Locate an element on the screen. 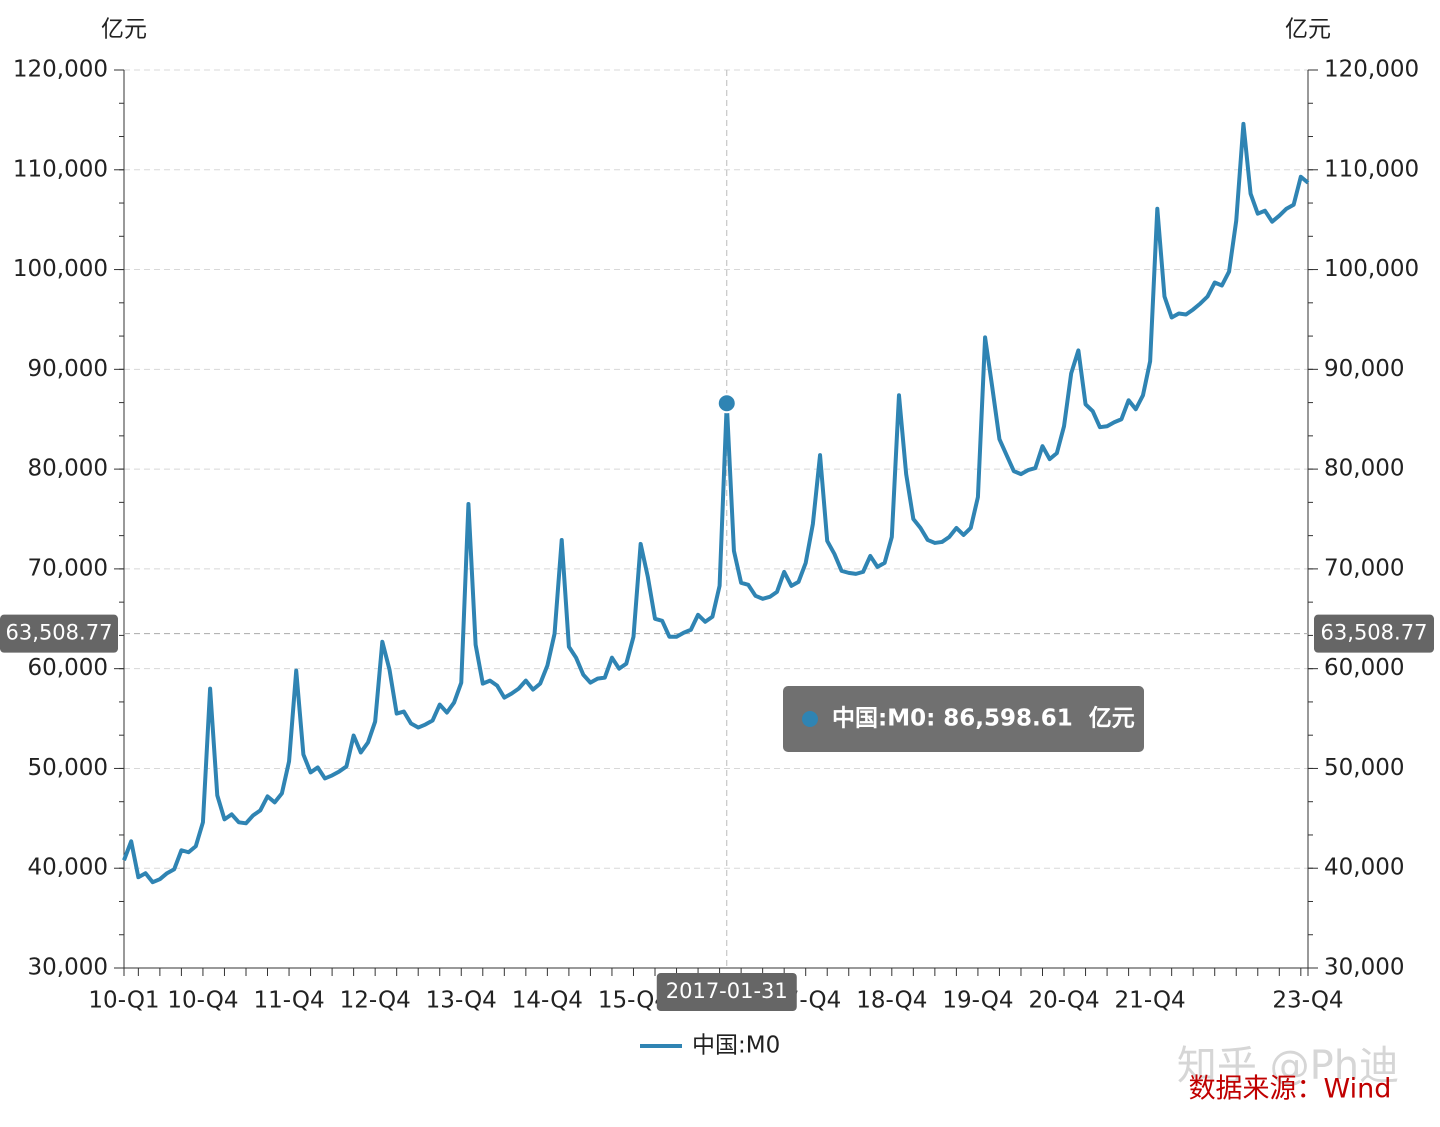 This screenshot has width=1440, height=1127. tooltip-bg is located at coordinates (963, 719).